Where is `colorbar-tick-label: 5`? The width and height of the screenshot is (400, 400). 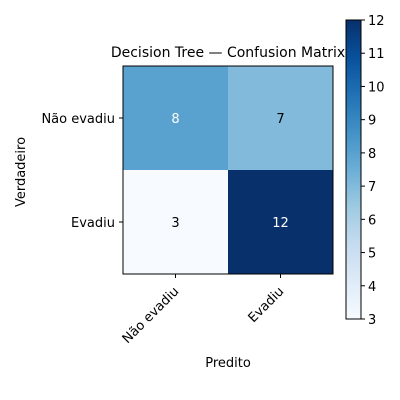 colorbar-tick-label: 5 is located at coordinates (372, 254).